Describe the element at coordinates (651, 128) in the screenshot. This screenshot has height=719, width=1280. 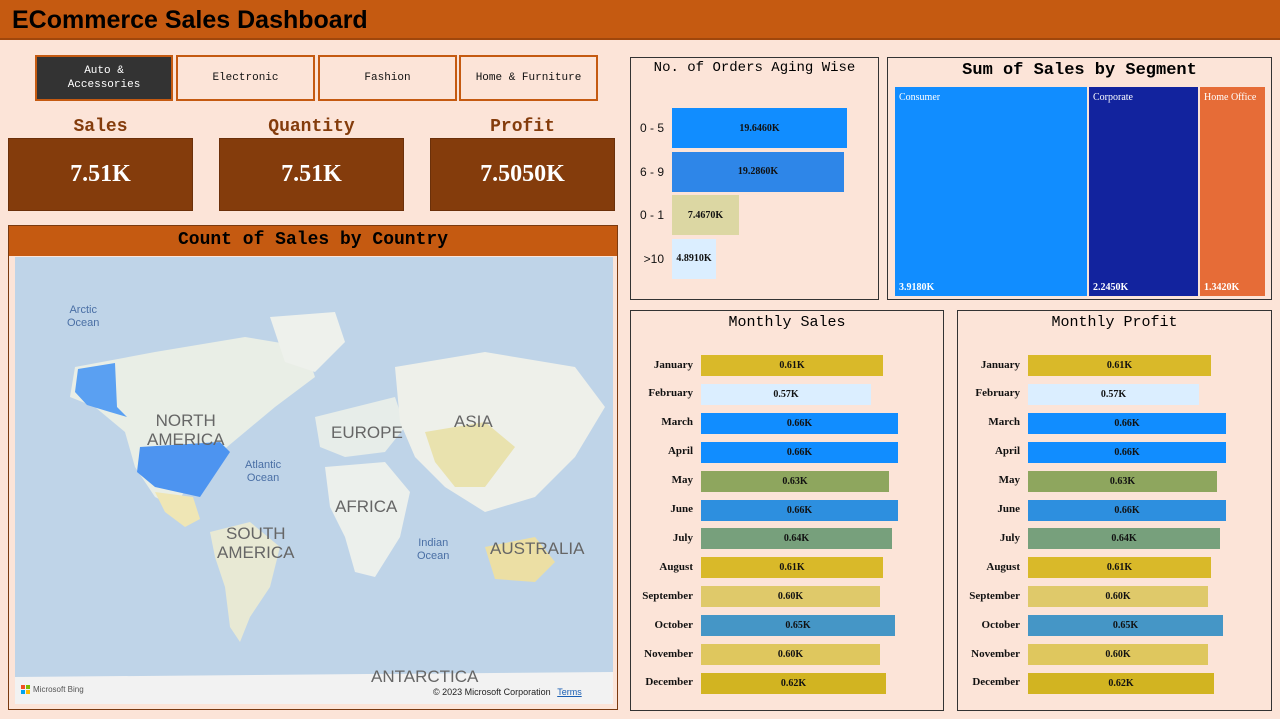
I see `axis-label: 0 - 5` at that location.